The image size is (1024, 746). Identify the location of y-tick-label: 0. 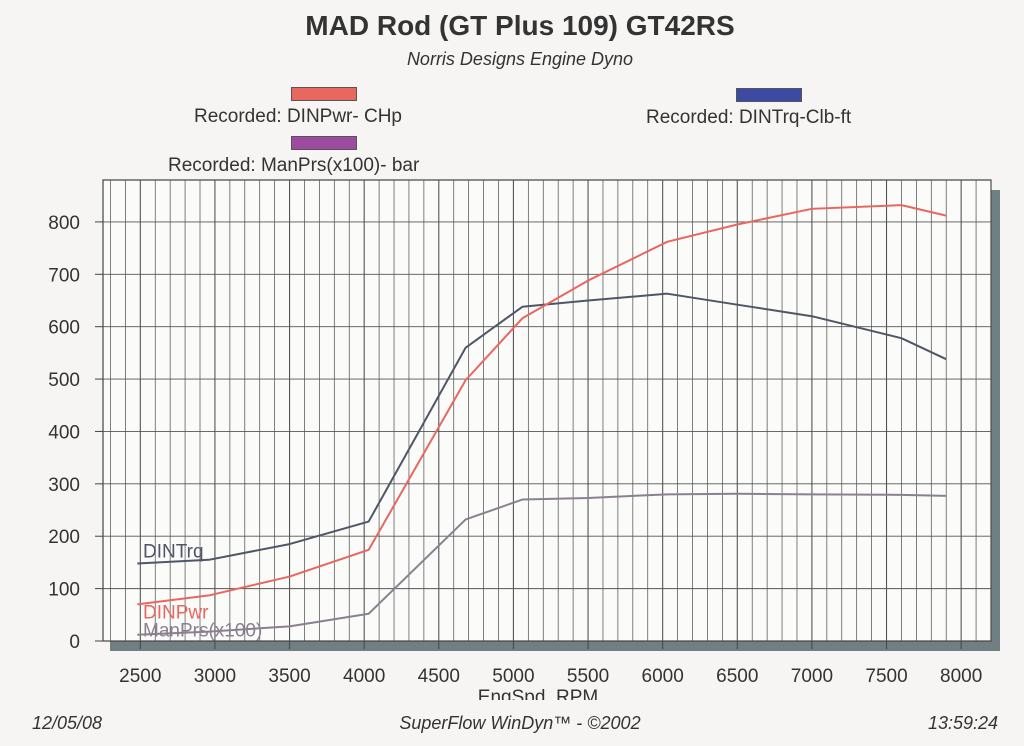
(74, 642).